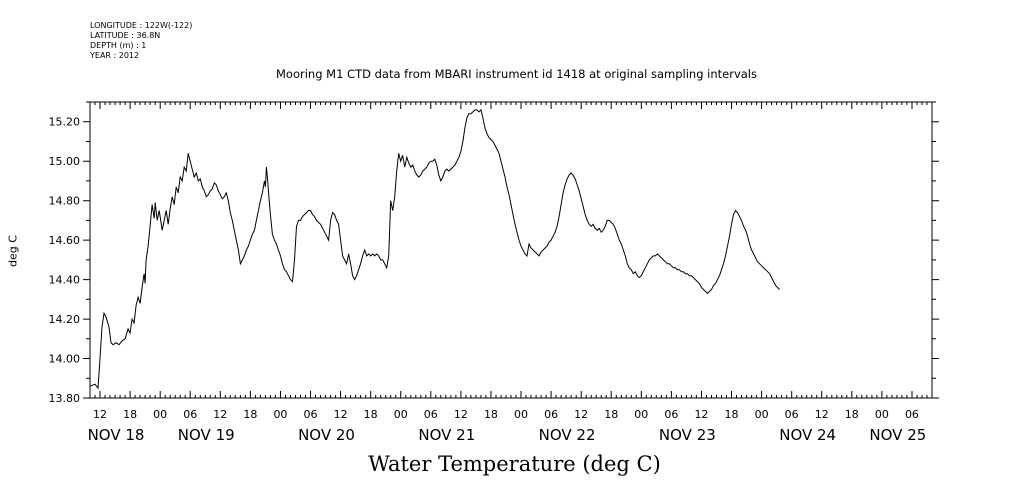 The width and height of the screenshot is (1009, 504). Describe the element at coordinates (115, 55) in the screenshot. I see `year-label: YEAR : 2012` at that location.